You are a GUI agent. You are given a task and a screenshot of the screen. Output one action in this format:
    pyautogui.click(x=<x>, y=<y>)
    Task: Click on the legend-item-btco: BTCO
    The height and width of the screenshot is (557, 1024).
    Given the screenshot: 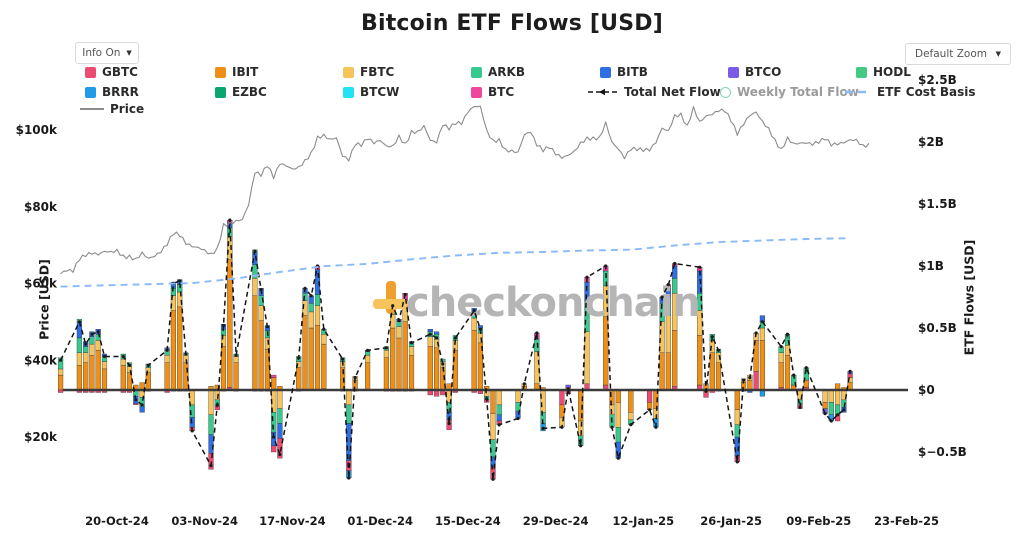 What is the action you would take?
    pyautogui.click(x=754, y=72)
    